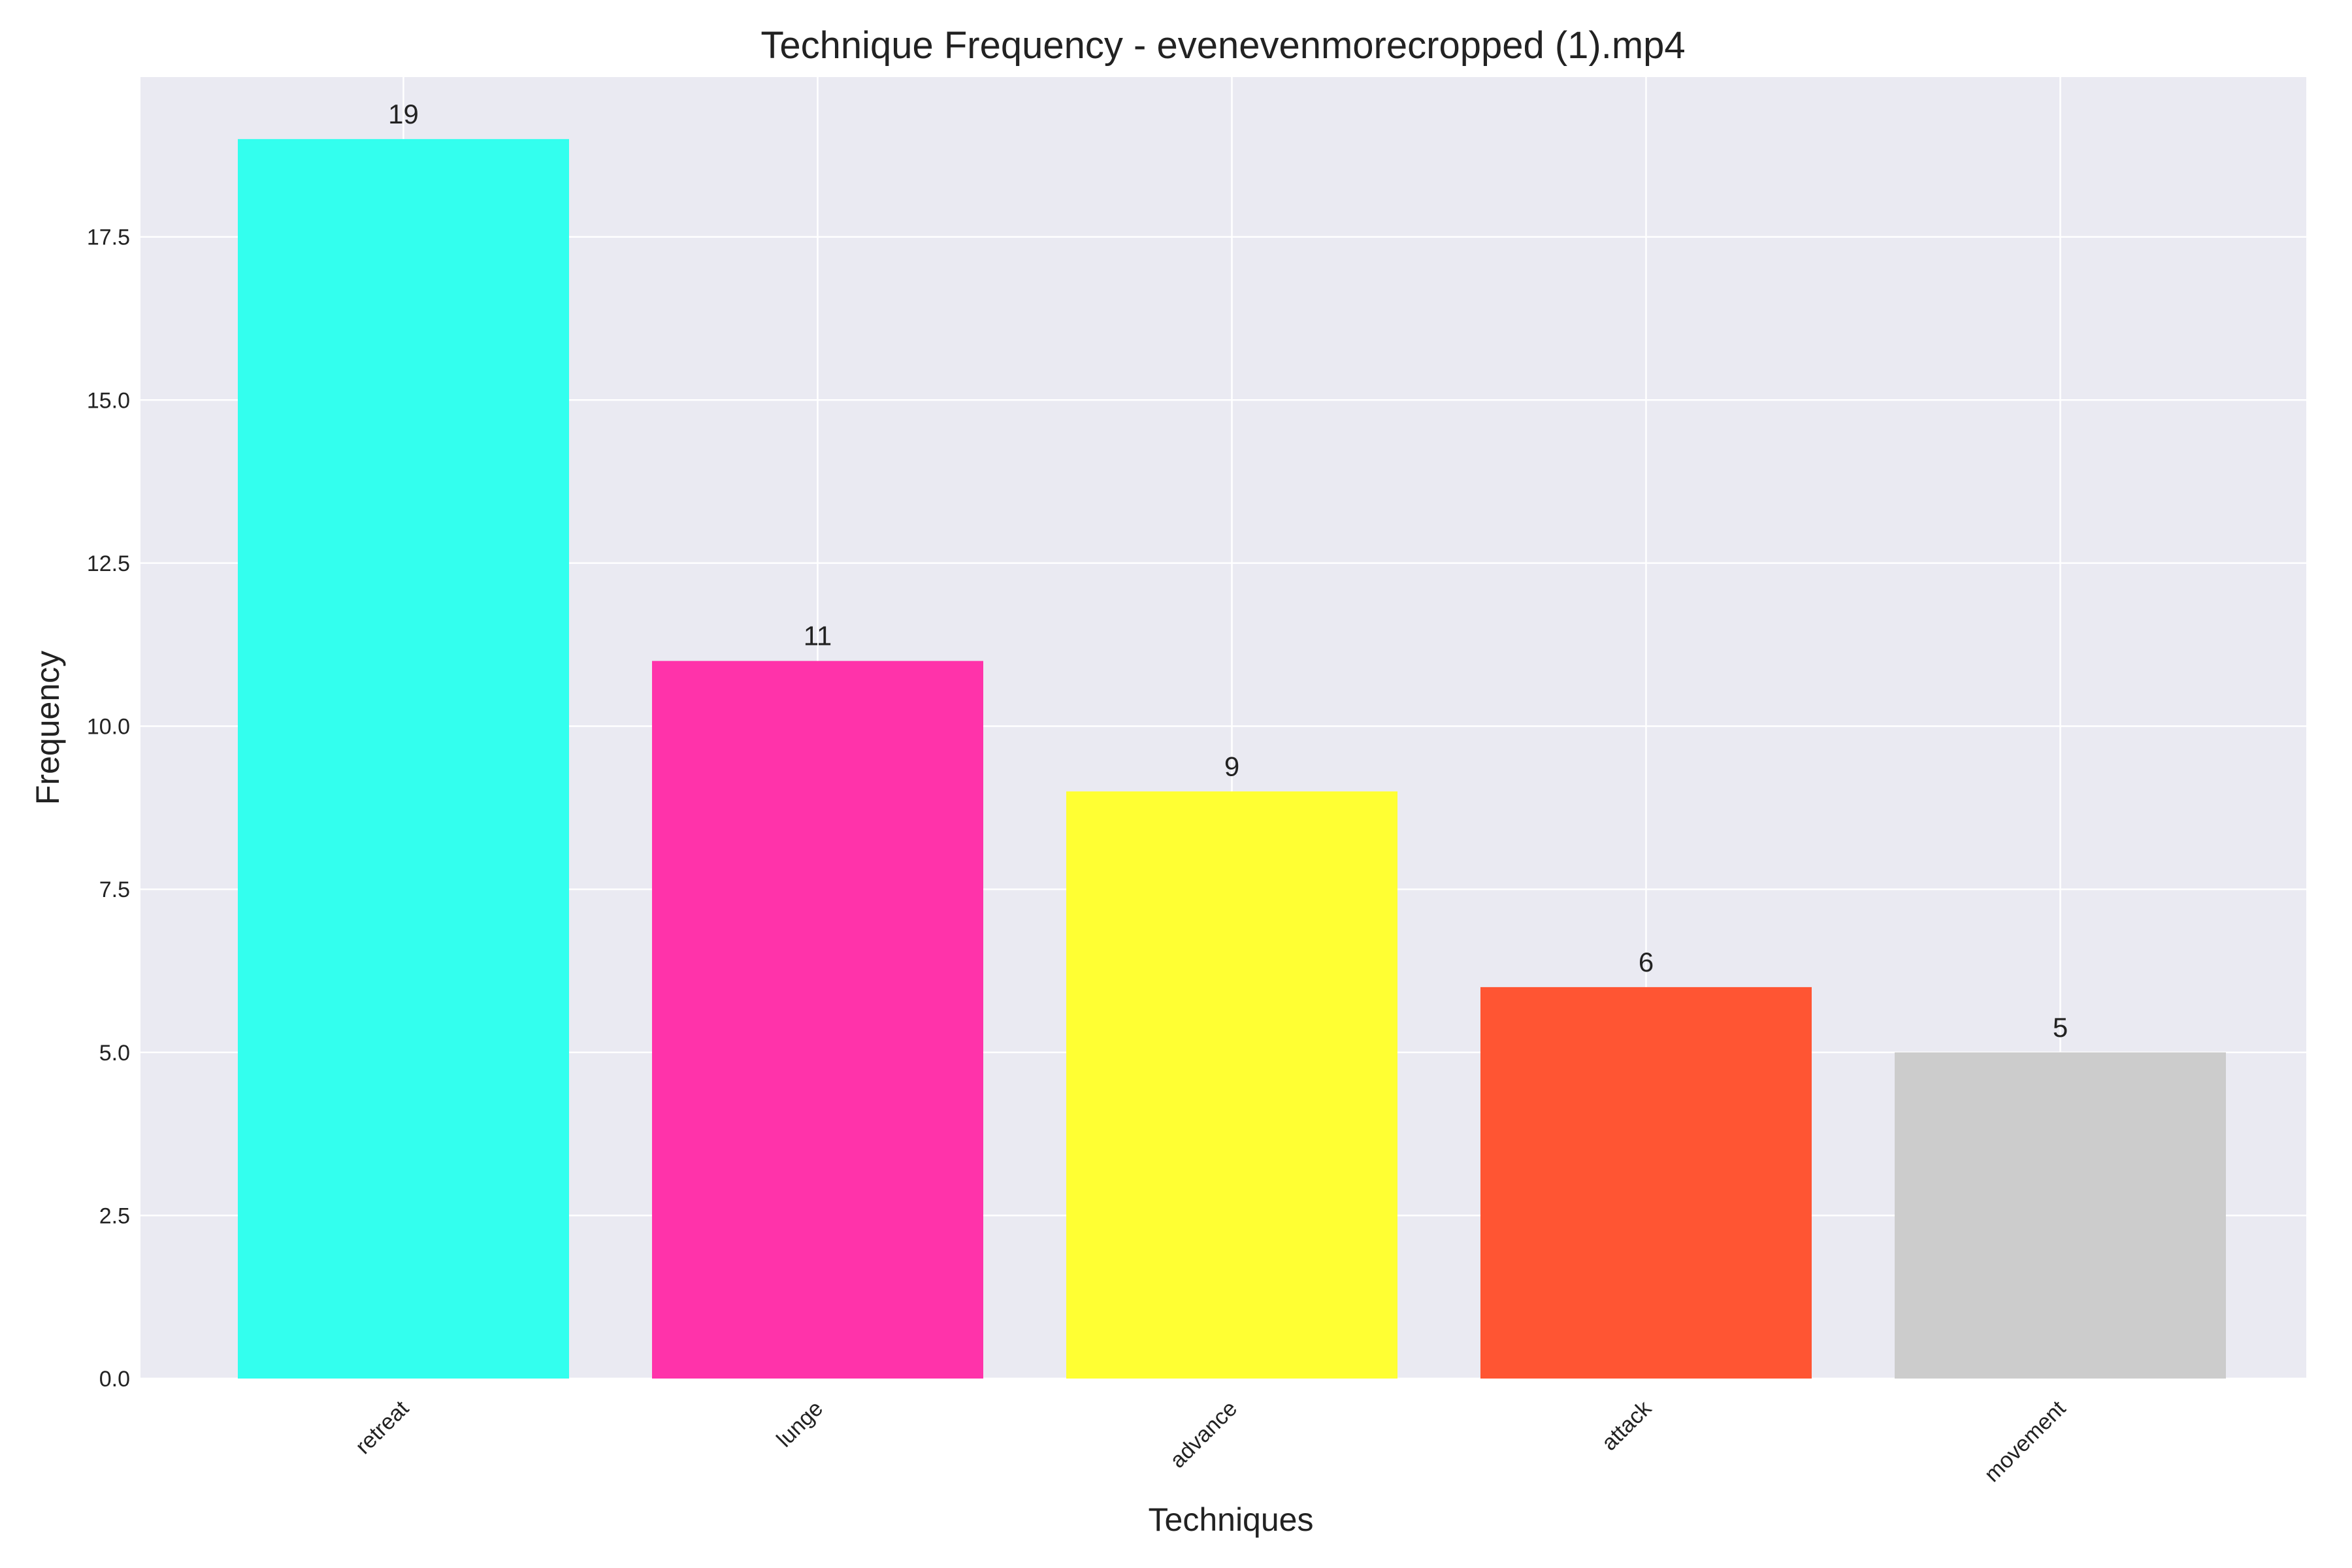 This screenshot has height=1568, width=2352. I want to click on bar-attack, so click(1646, 1183).